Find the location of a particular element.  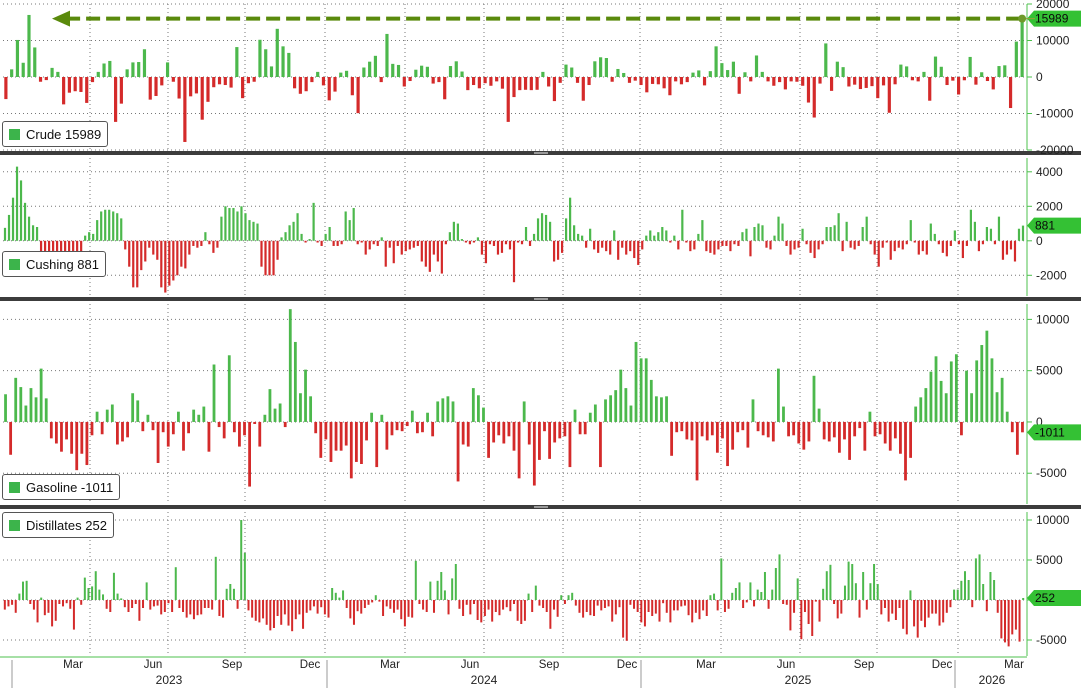

y-tick-label: -20000 is located at coordinates (1055, 150).